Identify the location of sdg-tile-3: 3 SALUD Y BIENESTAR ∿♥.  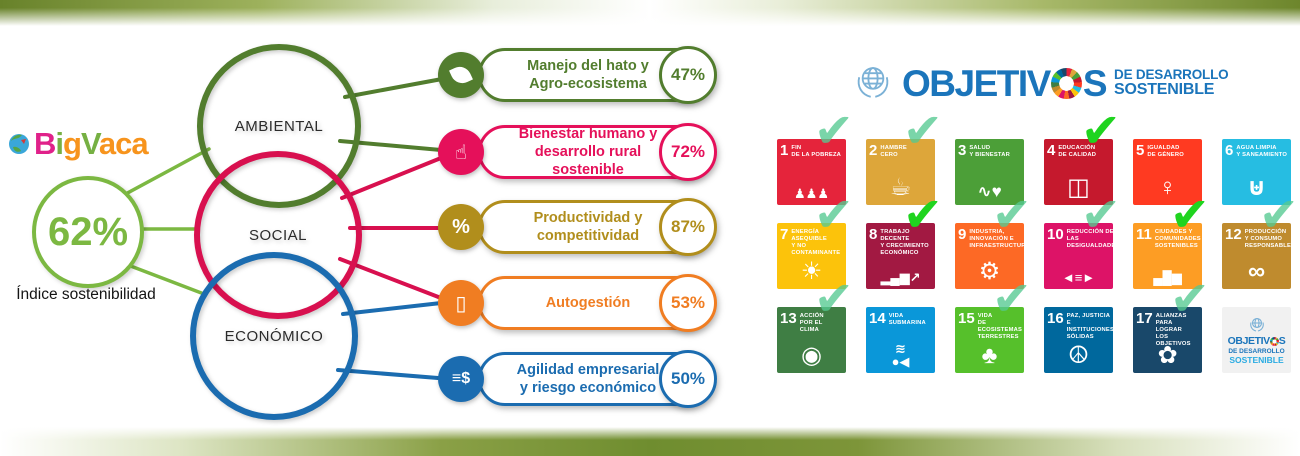
(989, 172).